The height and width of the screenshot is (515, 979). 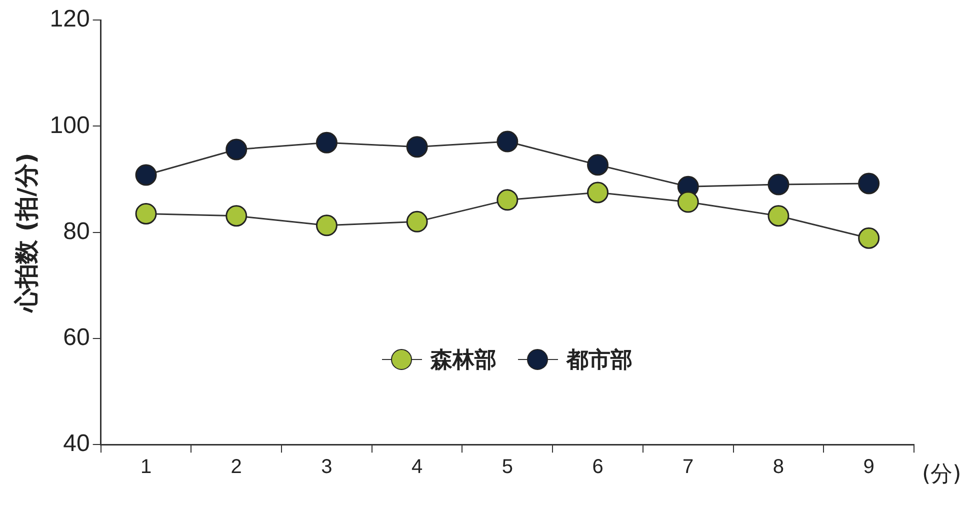 I want to click on y-tick-label: 40, so click(x=76, y=444).